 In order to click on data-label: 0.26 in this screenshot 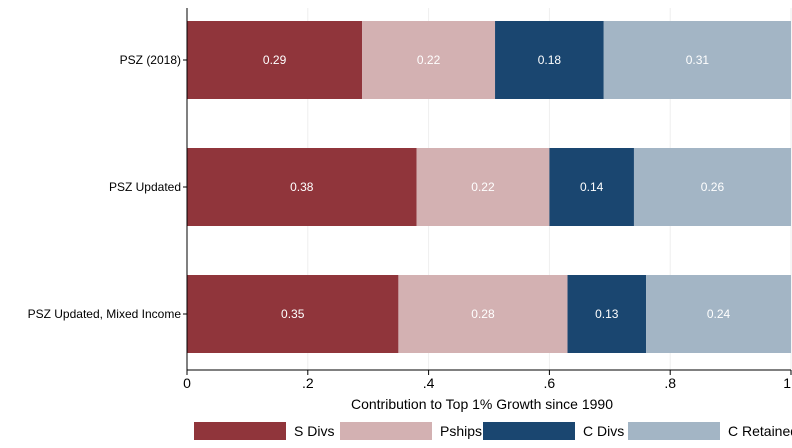, I will do `click(713, 187)`.